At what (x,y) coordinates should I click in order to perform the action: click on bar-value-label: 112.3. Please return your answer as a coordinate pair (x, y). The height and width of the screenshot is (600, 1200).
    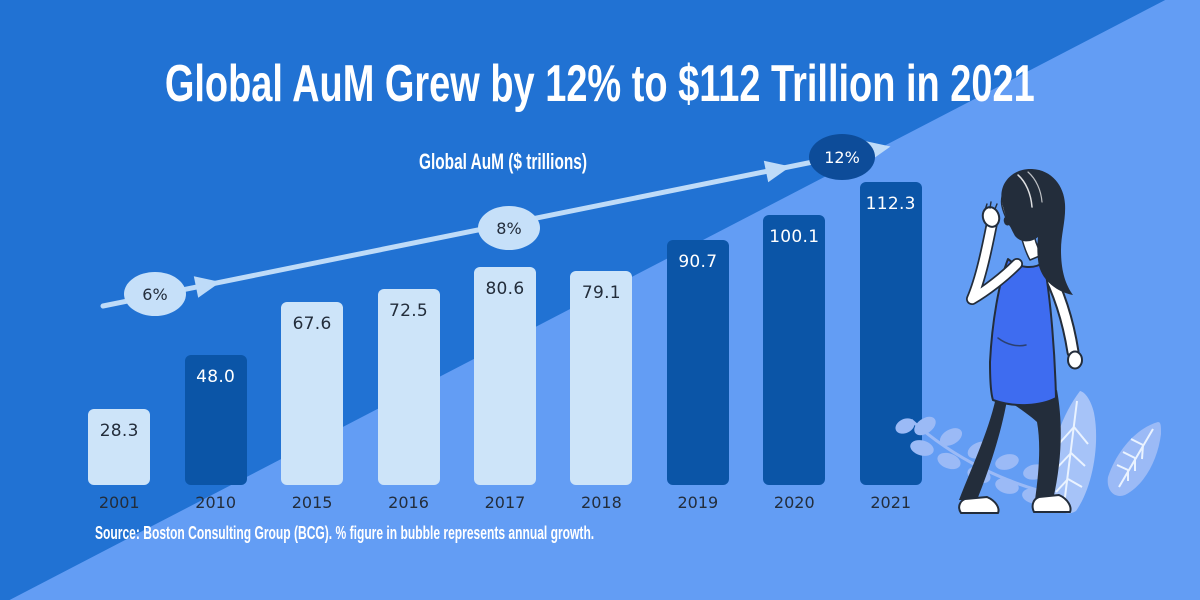
    Looking at the image, I should click on (890, 204).